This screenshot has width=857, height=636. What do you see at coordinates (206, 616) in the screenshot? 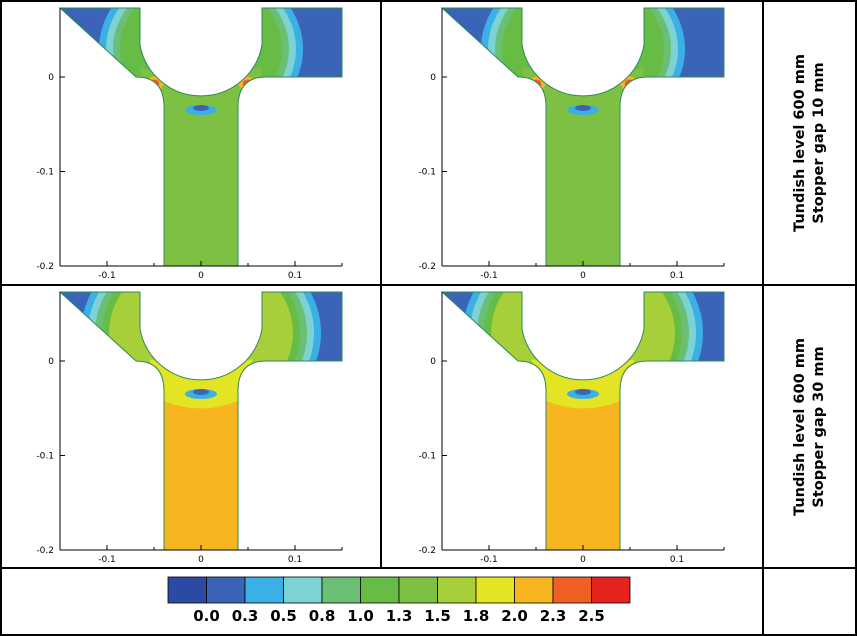
I see `legend-label: 0.0` at bounding box center [206, 616].